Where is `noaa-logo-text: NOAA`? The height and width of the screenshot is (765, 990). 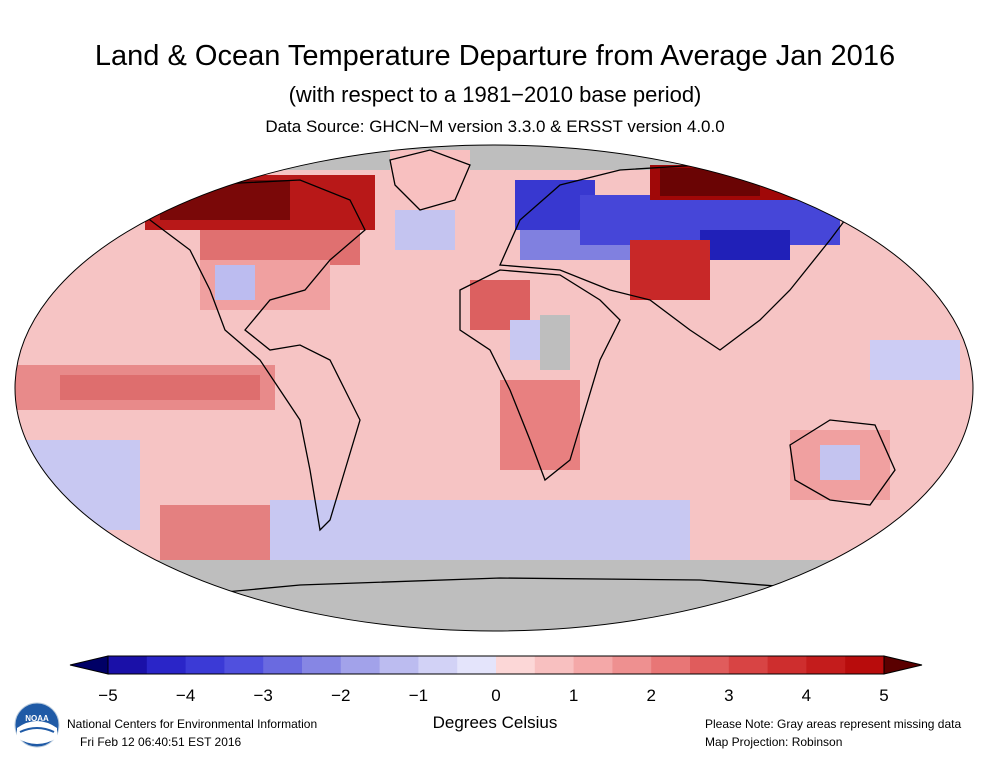
noaa-logo-text: NOAA is located at coordinates (37, 718).